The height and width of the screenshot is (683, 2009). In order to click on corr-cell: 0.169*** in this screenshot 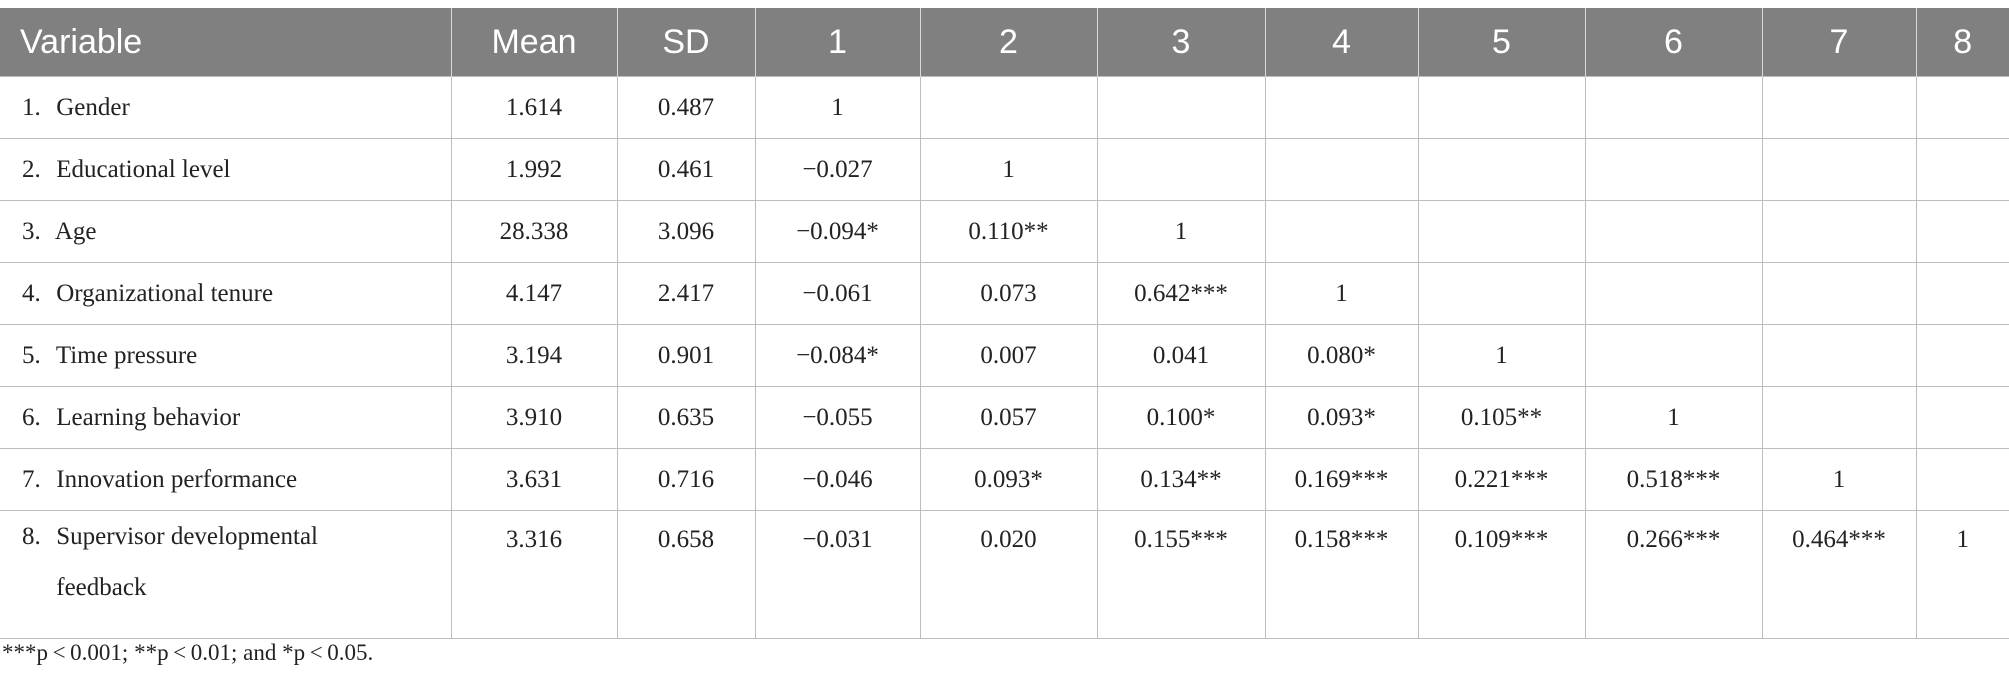, I will do `click(1341, 479)`.